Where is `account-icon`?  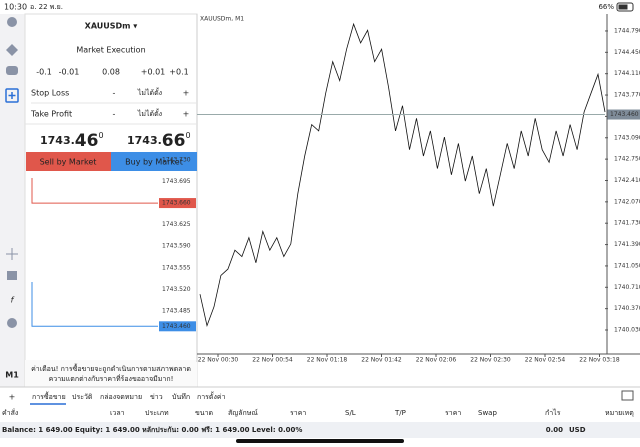 account-icon is located at coordinates (12, 22).